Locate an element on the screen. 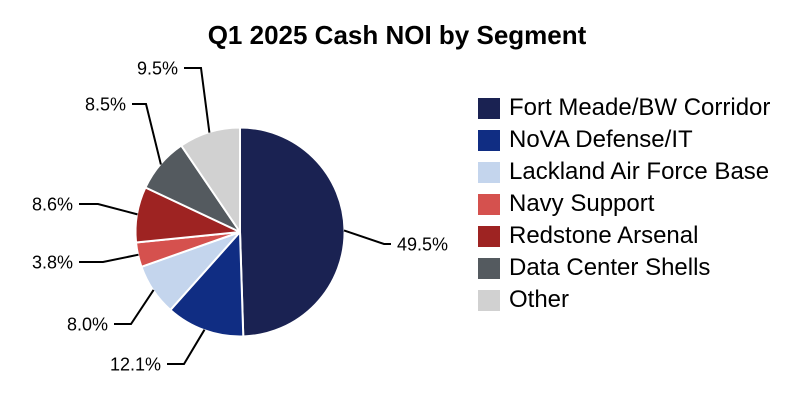 Image resolution: width=800 pixels, height=400 pixels. leader-line-redstone-arsenal is located at coordinates (108, 209).